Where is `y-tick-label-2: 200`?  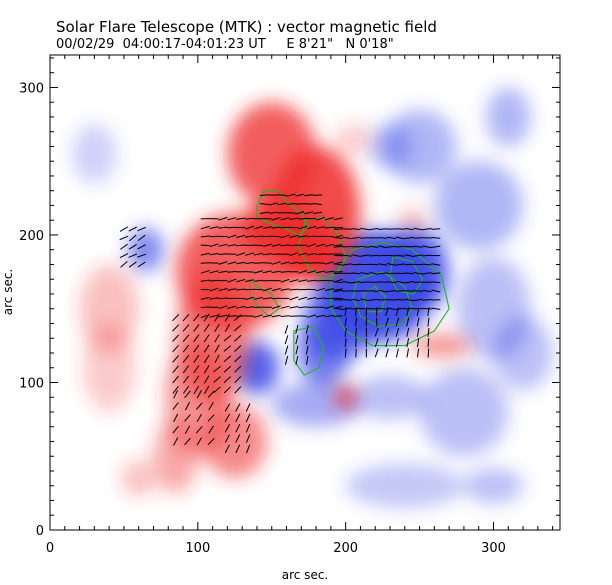 y-tick-label-2: 200 is located at coordinates (31, 236).